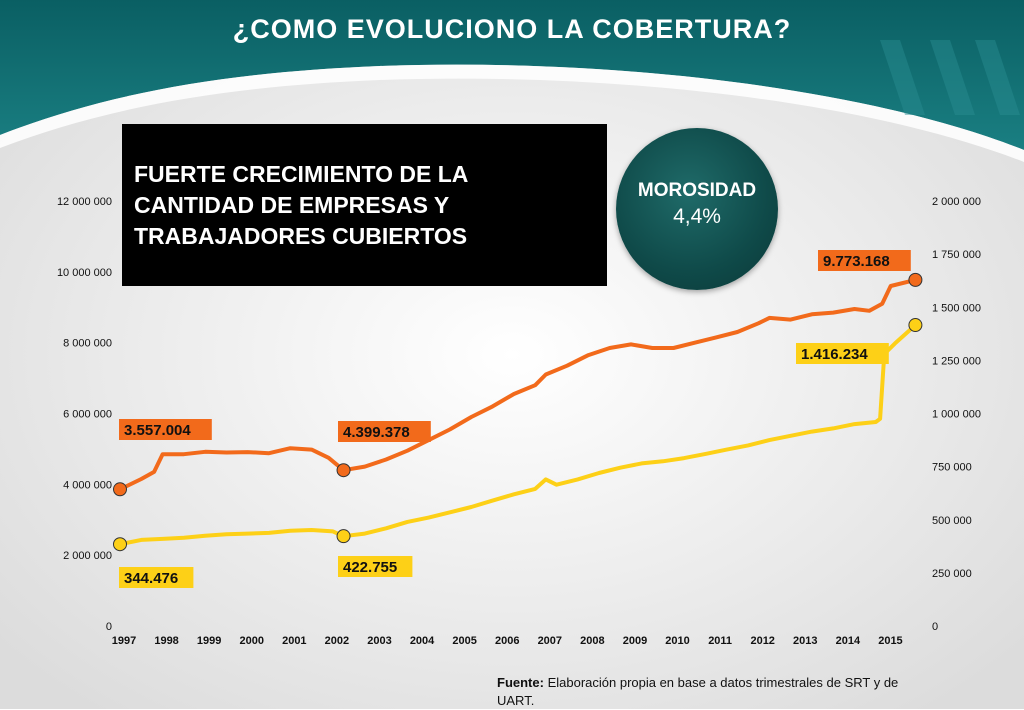 Image resolution: width=1024 pixels, height=710 pixels. Describe the element at coordinates (834, 354) in the screenshot. I see `callout-label: 1.416.234` at that location.